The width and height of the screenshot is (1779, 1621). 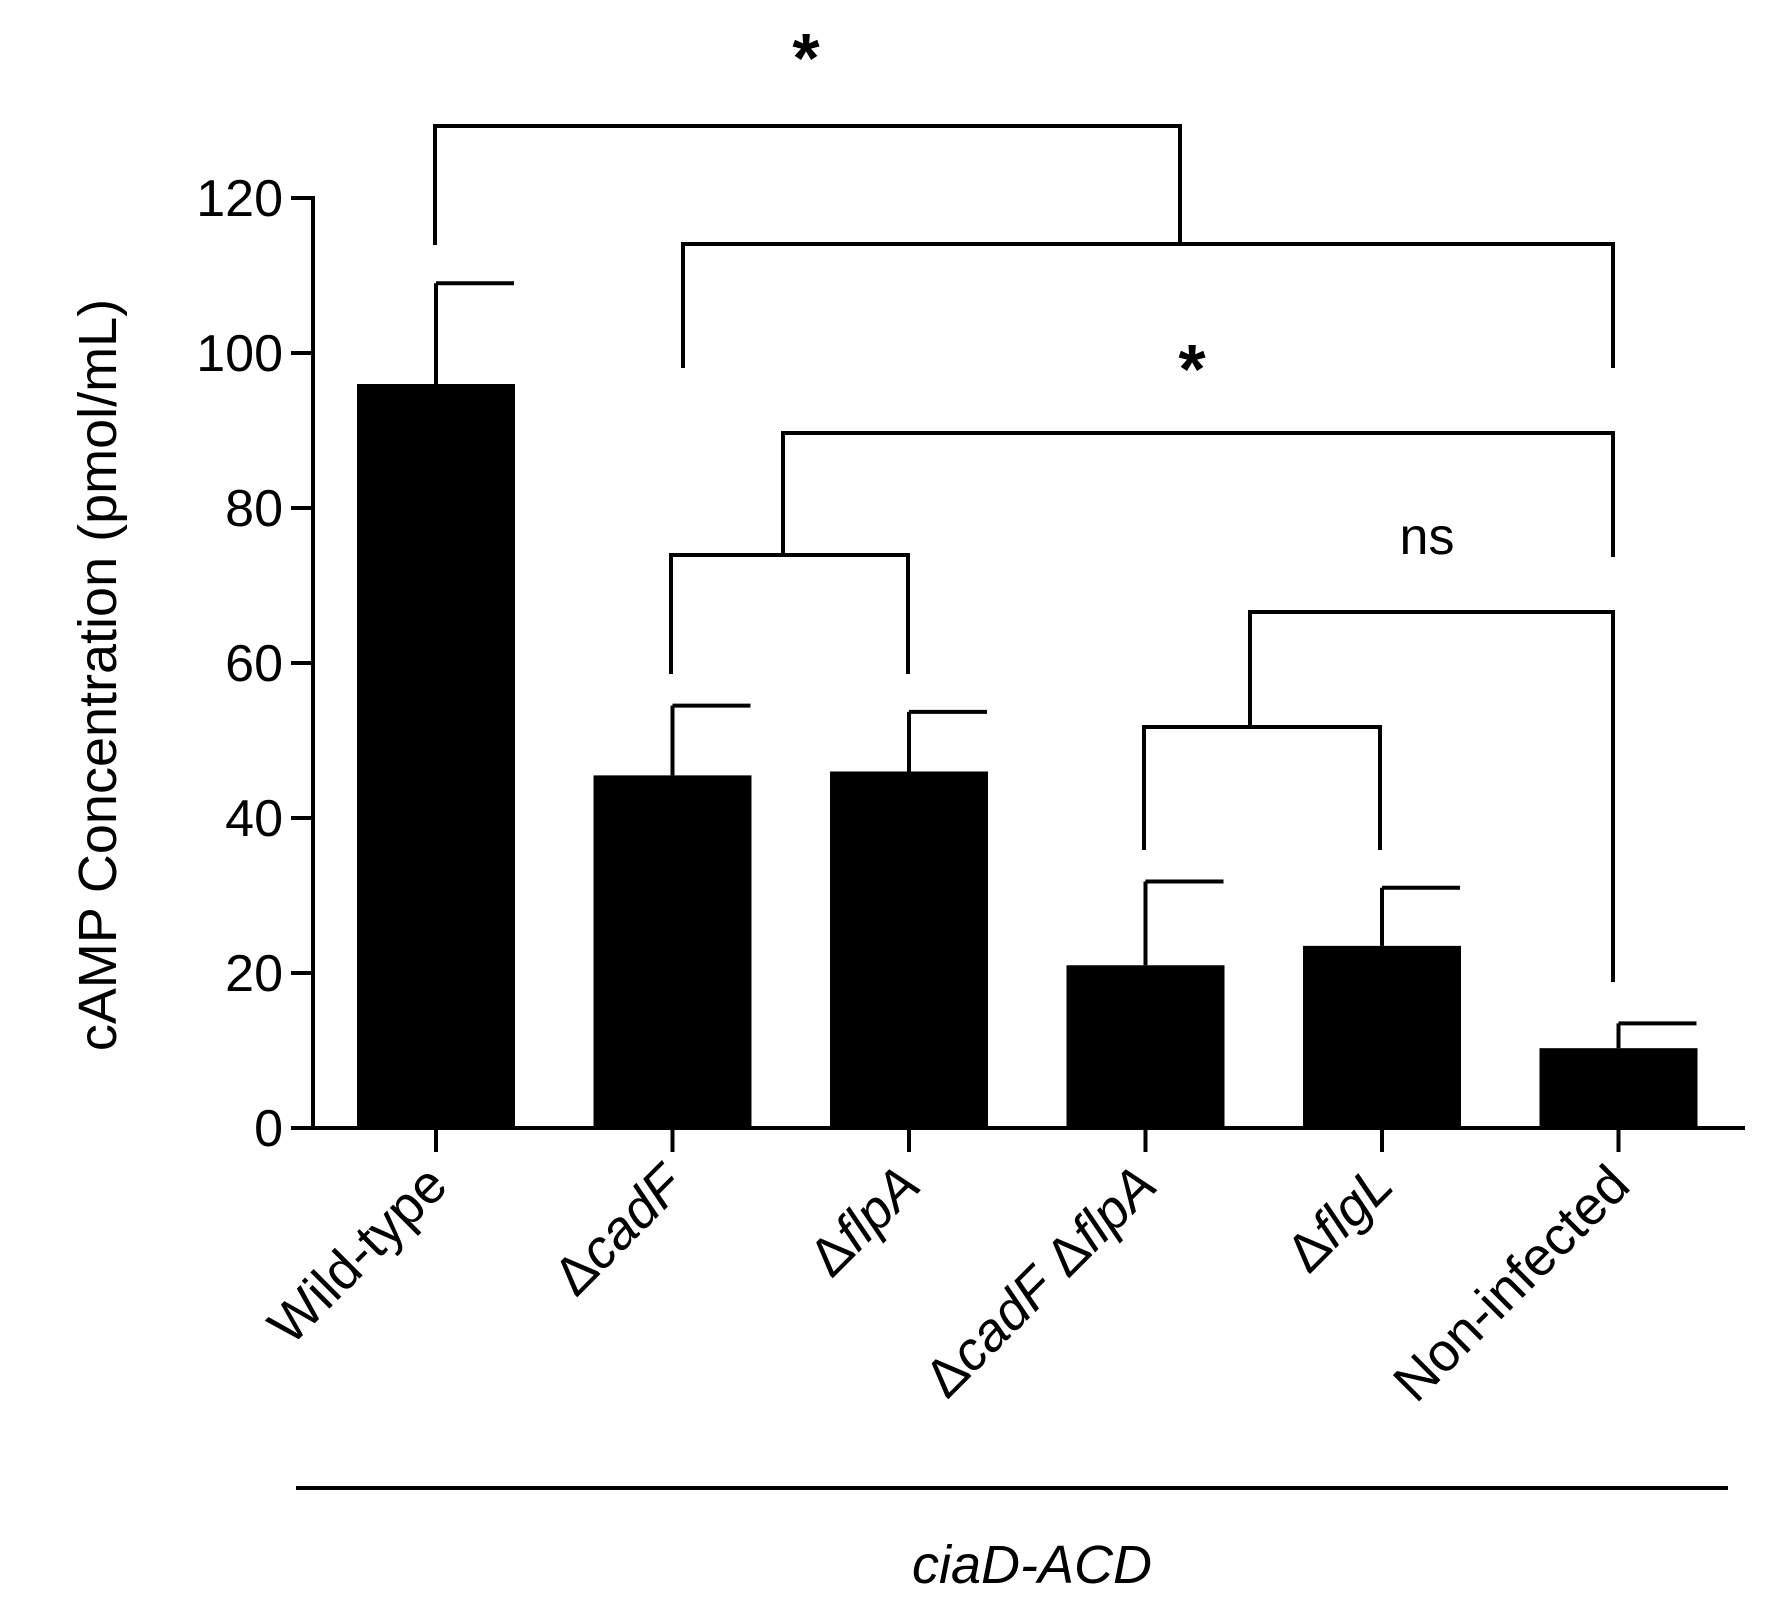 I want to click on x-tick-label: Wild-type, so click(x=358, y=1255).